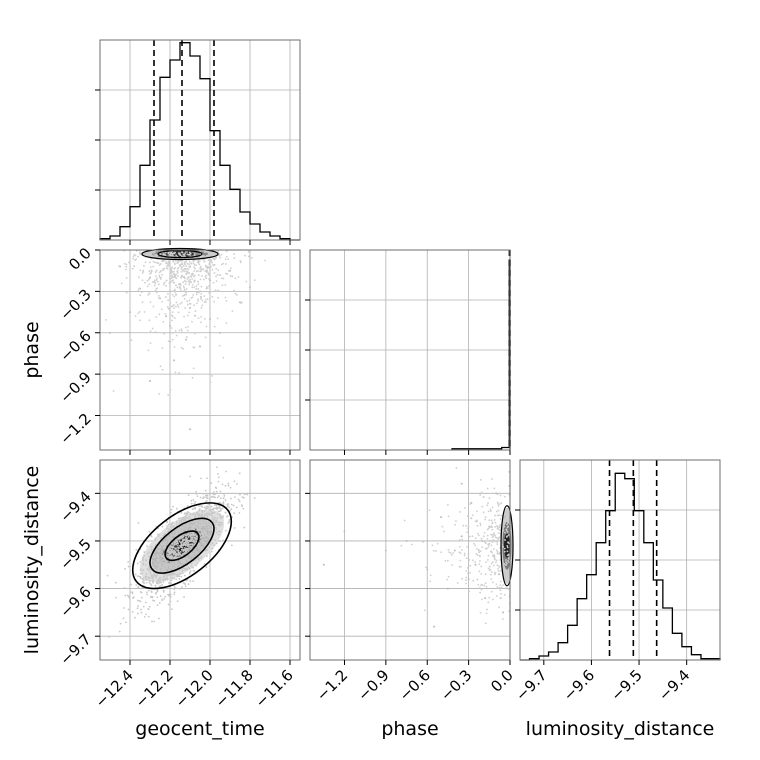  Describe the element at coordinates (674, 685) in the screenshot. I see `x-tick-label: −9.4` at that location.